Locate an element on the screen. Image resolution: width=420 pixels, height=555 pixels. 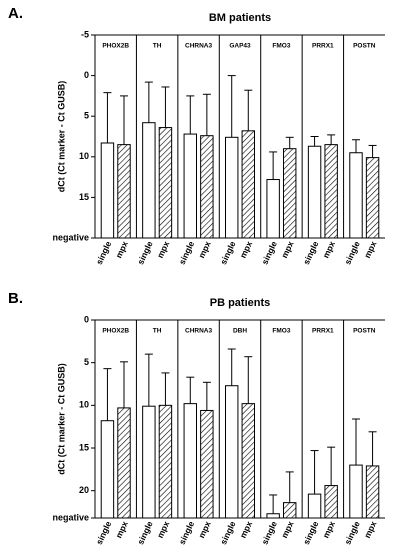
group-label: DBH is located at coordinates (240, 331).